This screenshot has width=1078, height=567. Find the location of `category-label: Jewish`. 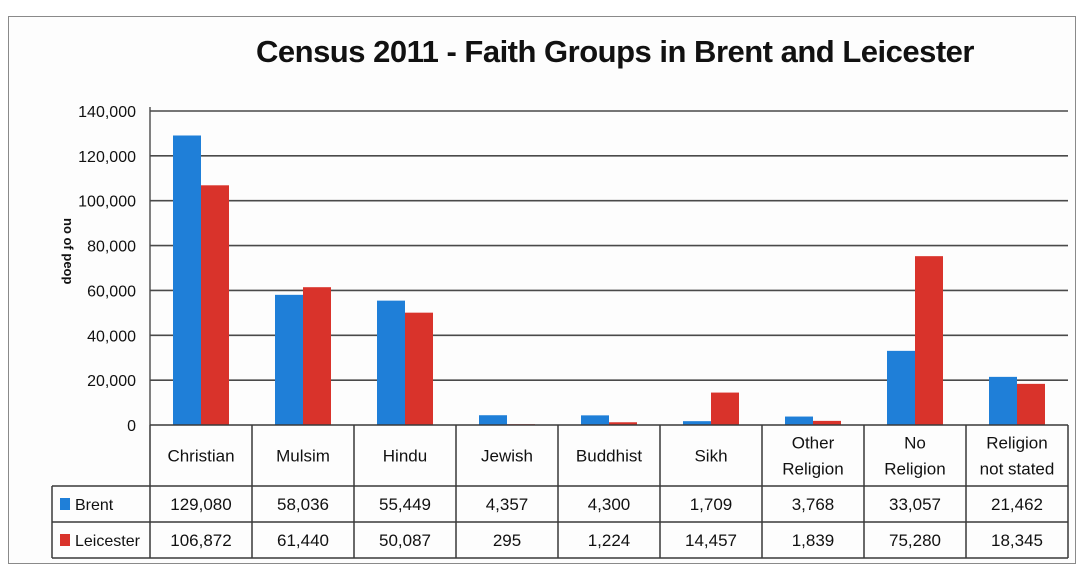

category-label: Jewish is located at coordinates (507, 456).